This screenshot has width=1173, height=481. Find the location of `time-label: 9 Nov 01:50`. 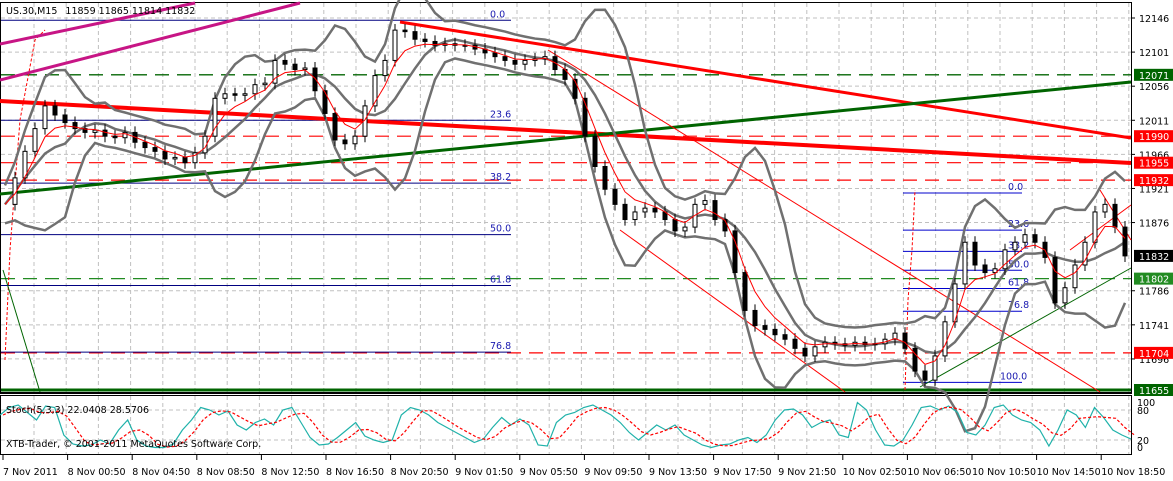

time-label: 9 Nov 01:50 is located at coordinates (484, 472).